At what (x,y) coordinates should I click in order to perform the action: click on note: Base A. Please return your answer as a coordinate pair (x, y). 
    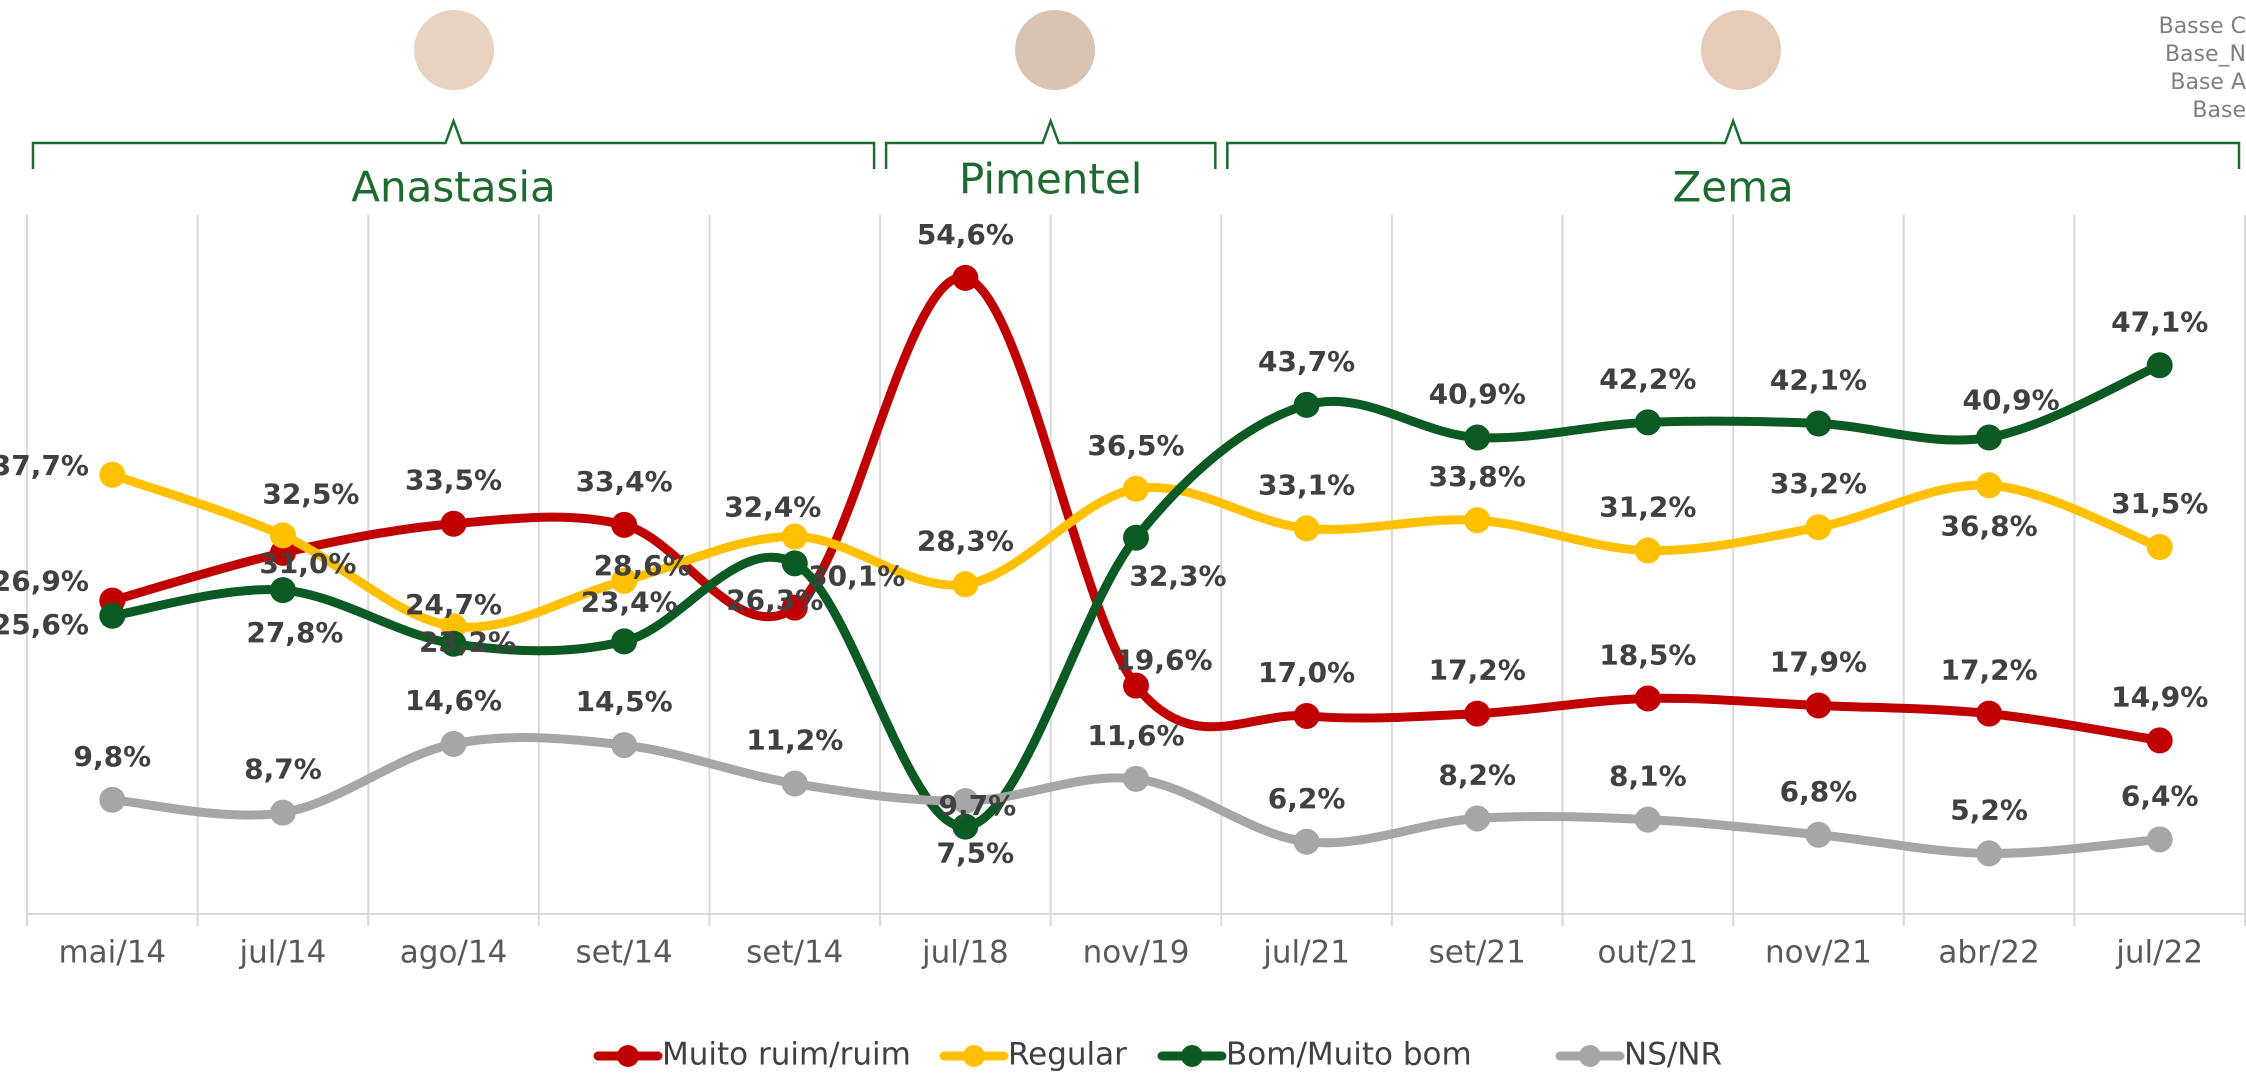
    Looking at the image, I should click on (2208, 82).